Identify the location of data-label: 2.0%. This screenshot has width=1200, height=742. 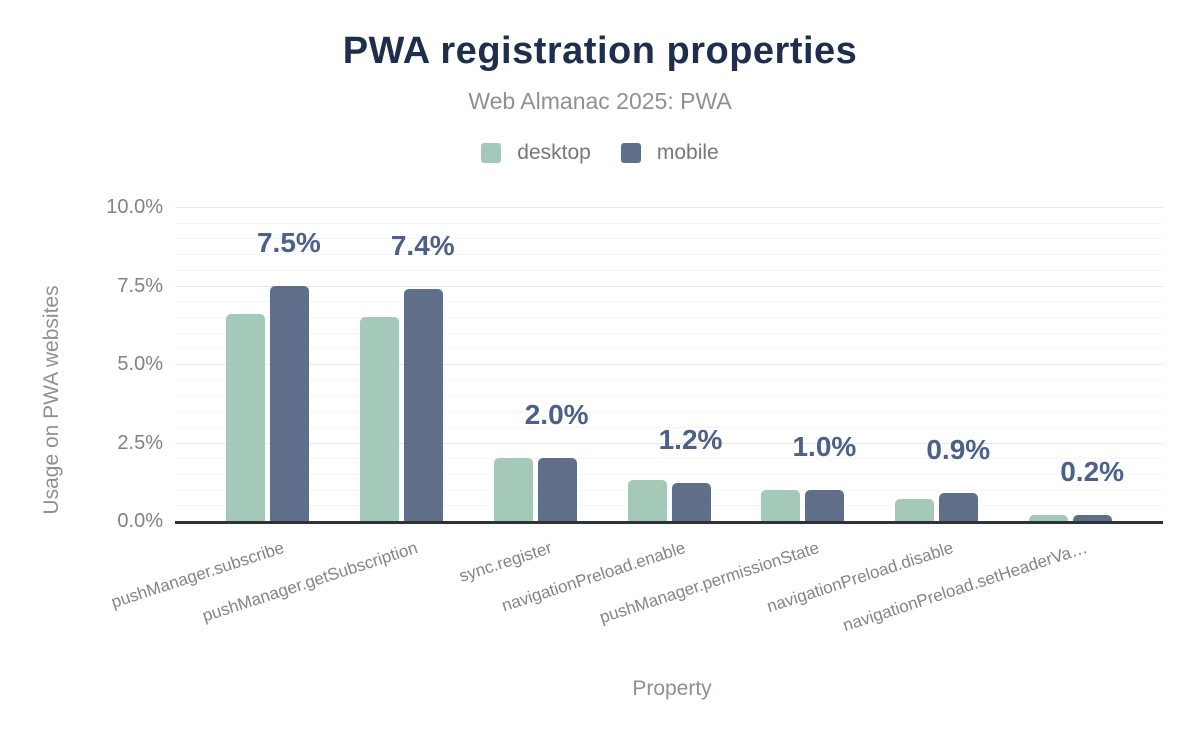
(556, 415).